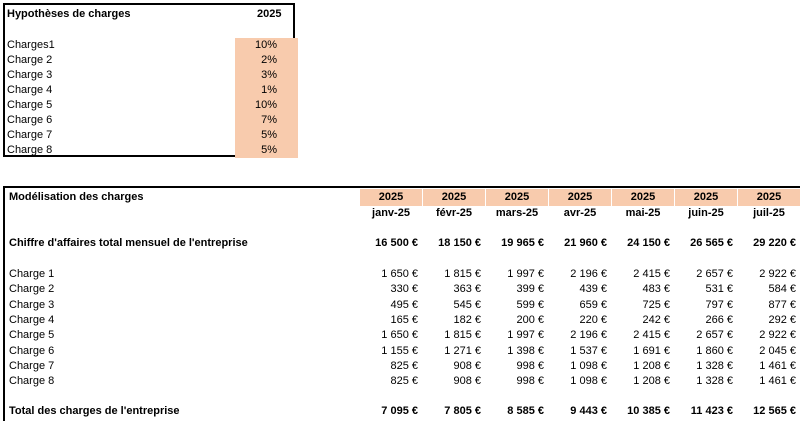 The height and width of the screenshot is (421, 800). What do you see at coordinates (32, 304) in the screenshot?
I see `charge-row-label: Charge 3` at bounding box center [32, 304].